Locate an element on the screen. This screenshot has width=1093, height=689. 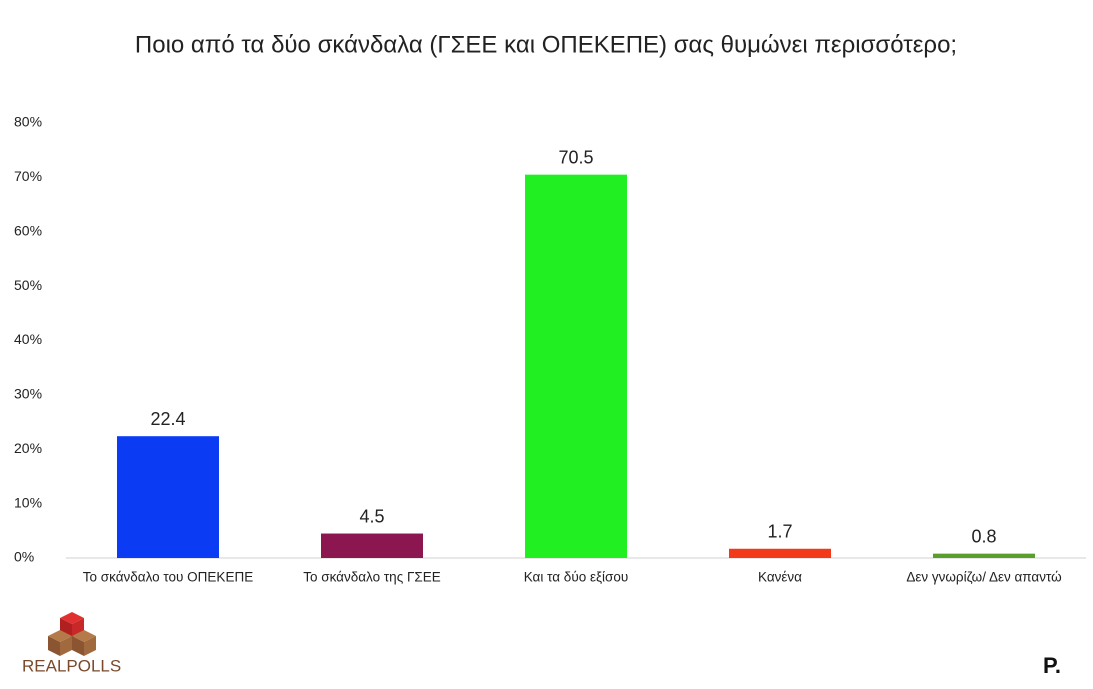
y-tick-label: 0% is located at coordinates (24, 557).